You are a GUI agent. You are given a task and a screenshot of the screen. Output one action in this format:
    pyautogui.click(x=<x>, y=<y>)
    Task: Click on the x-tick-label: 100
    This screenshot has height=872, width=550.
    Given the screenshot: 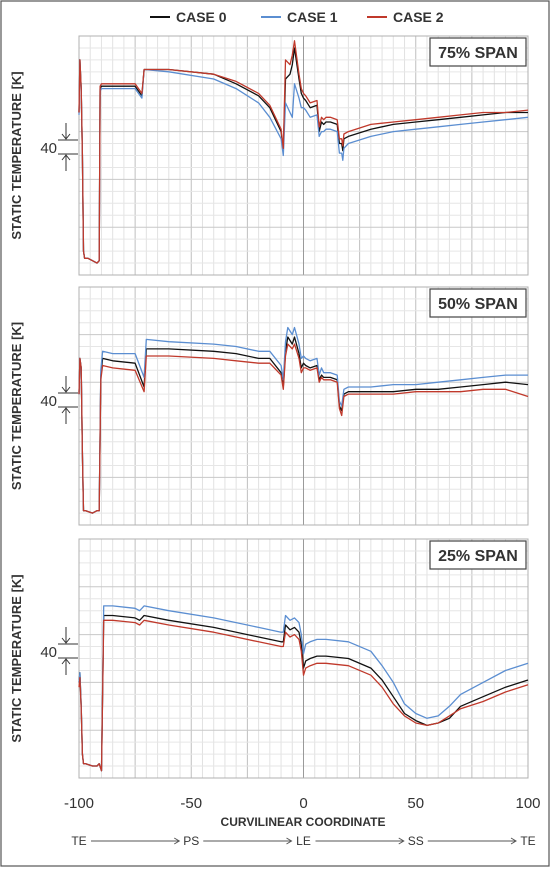 What is the action you would take?
    pyautogui.click(x=527, y=803)
    